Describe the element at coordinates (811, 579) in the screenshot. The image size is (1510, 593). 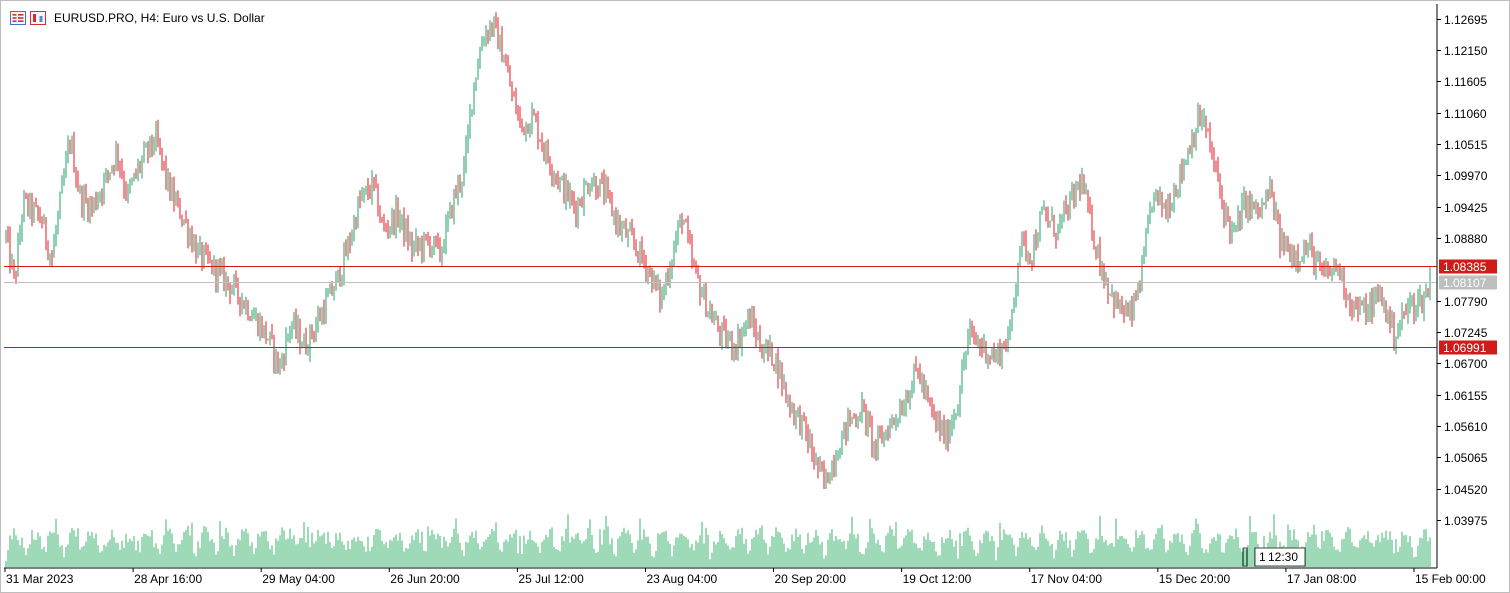
I see `x-tick-label: 20 Sep 20:00` at that location.